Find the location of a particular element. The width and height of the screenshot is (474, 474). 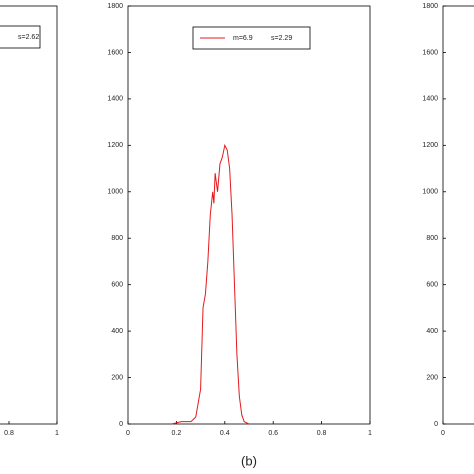

legend-label: s=2.62 is located at coordinates (28, 37).